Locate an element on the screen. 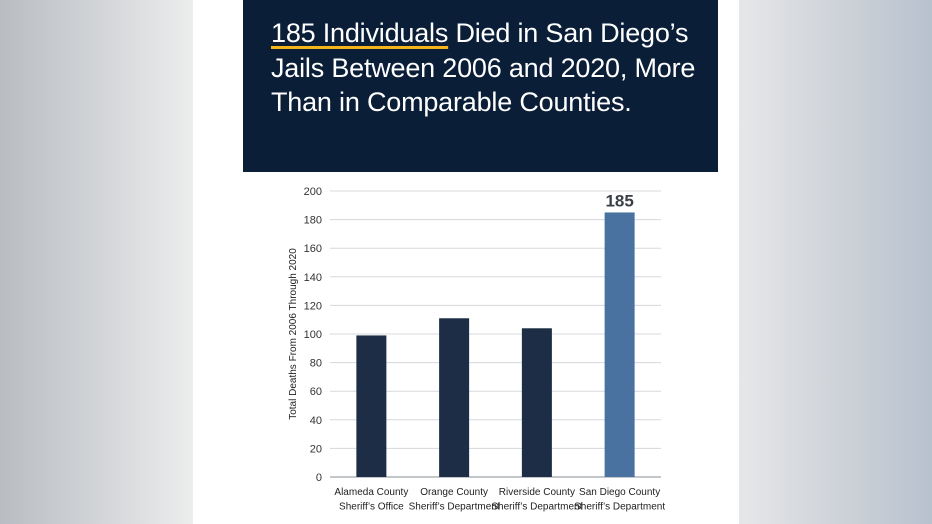  y-tick-label: 120 is located at coordinates (313, 306).